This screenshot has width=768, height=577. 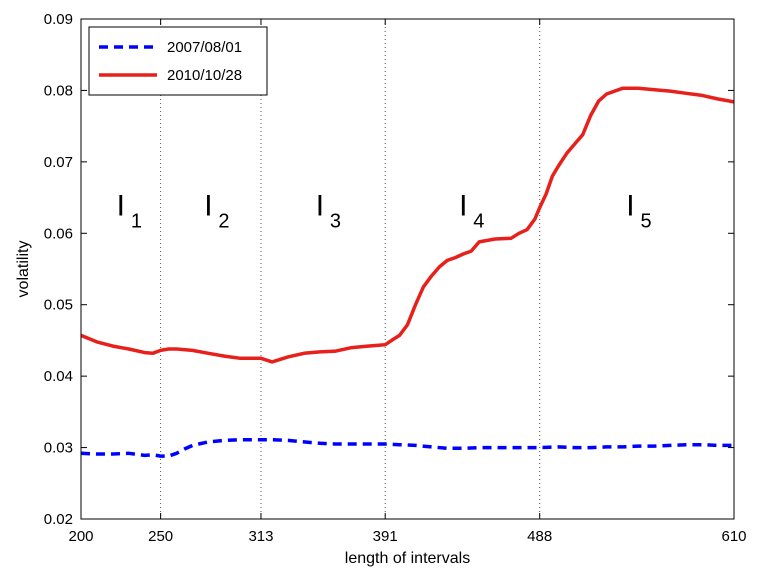 What do you see at coordinates (478, 221) in the screenshot?
I see `region-label-sub-4: 4` at bounding box center [478, 221].